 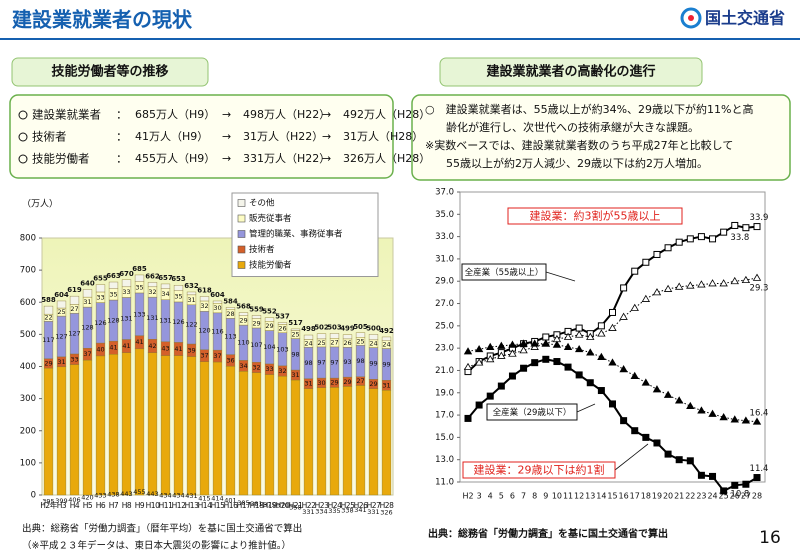 What do you see at coordinates (334, 362) in the screenshot?
I see `segment-label: 97` at bounding box center [334, 362].